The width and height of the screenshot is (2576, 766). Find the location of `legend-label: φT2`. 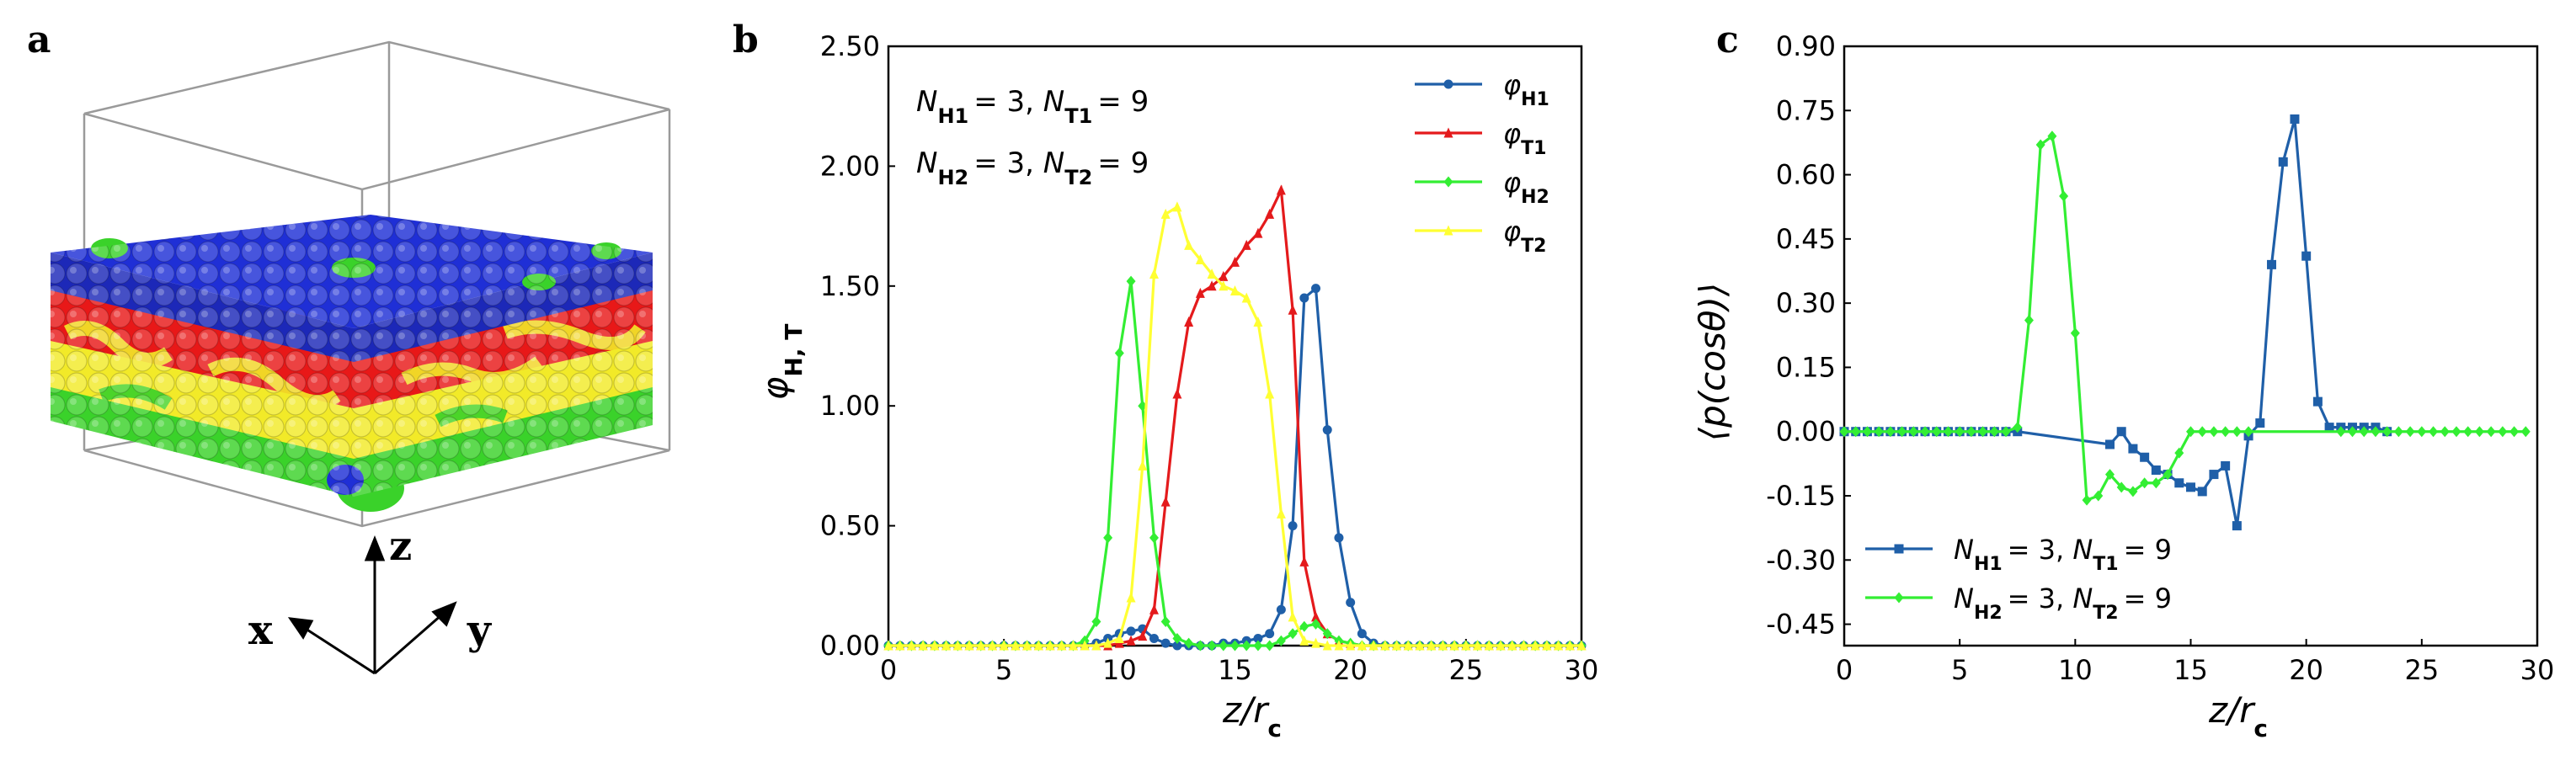

legend-label: φT2 is located at coordinates (1524, 236).